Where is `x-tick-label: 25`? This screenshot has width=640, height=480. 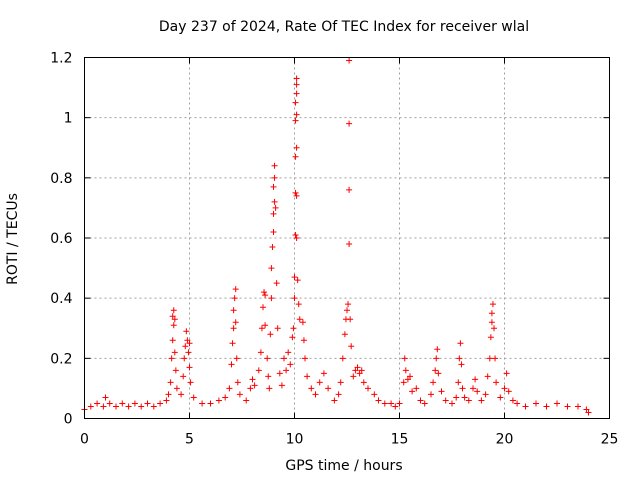
x-tick-label: 25 is located at coordinates (610, 440).